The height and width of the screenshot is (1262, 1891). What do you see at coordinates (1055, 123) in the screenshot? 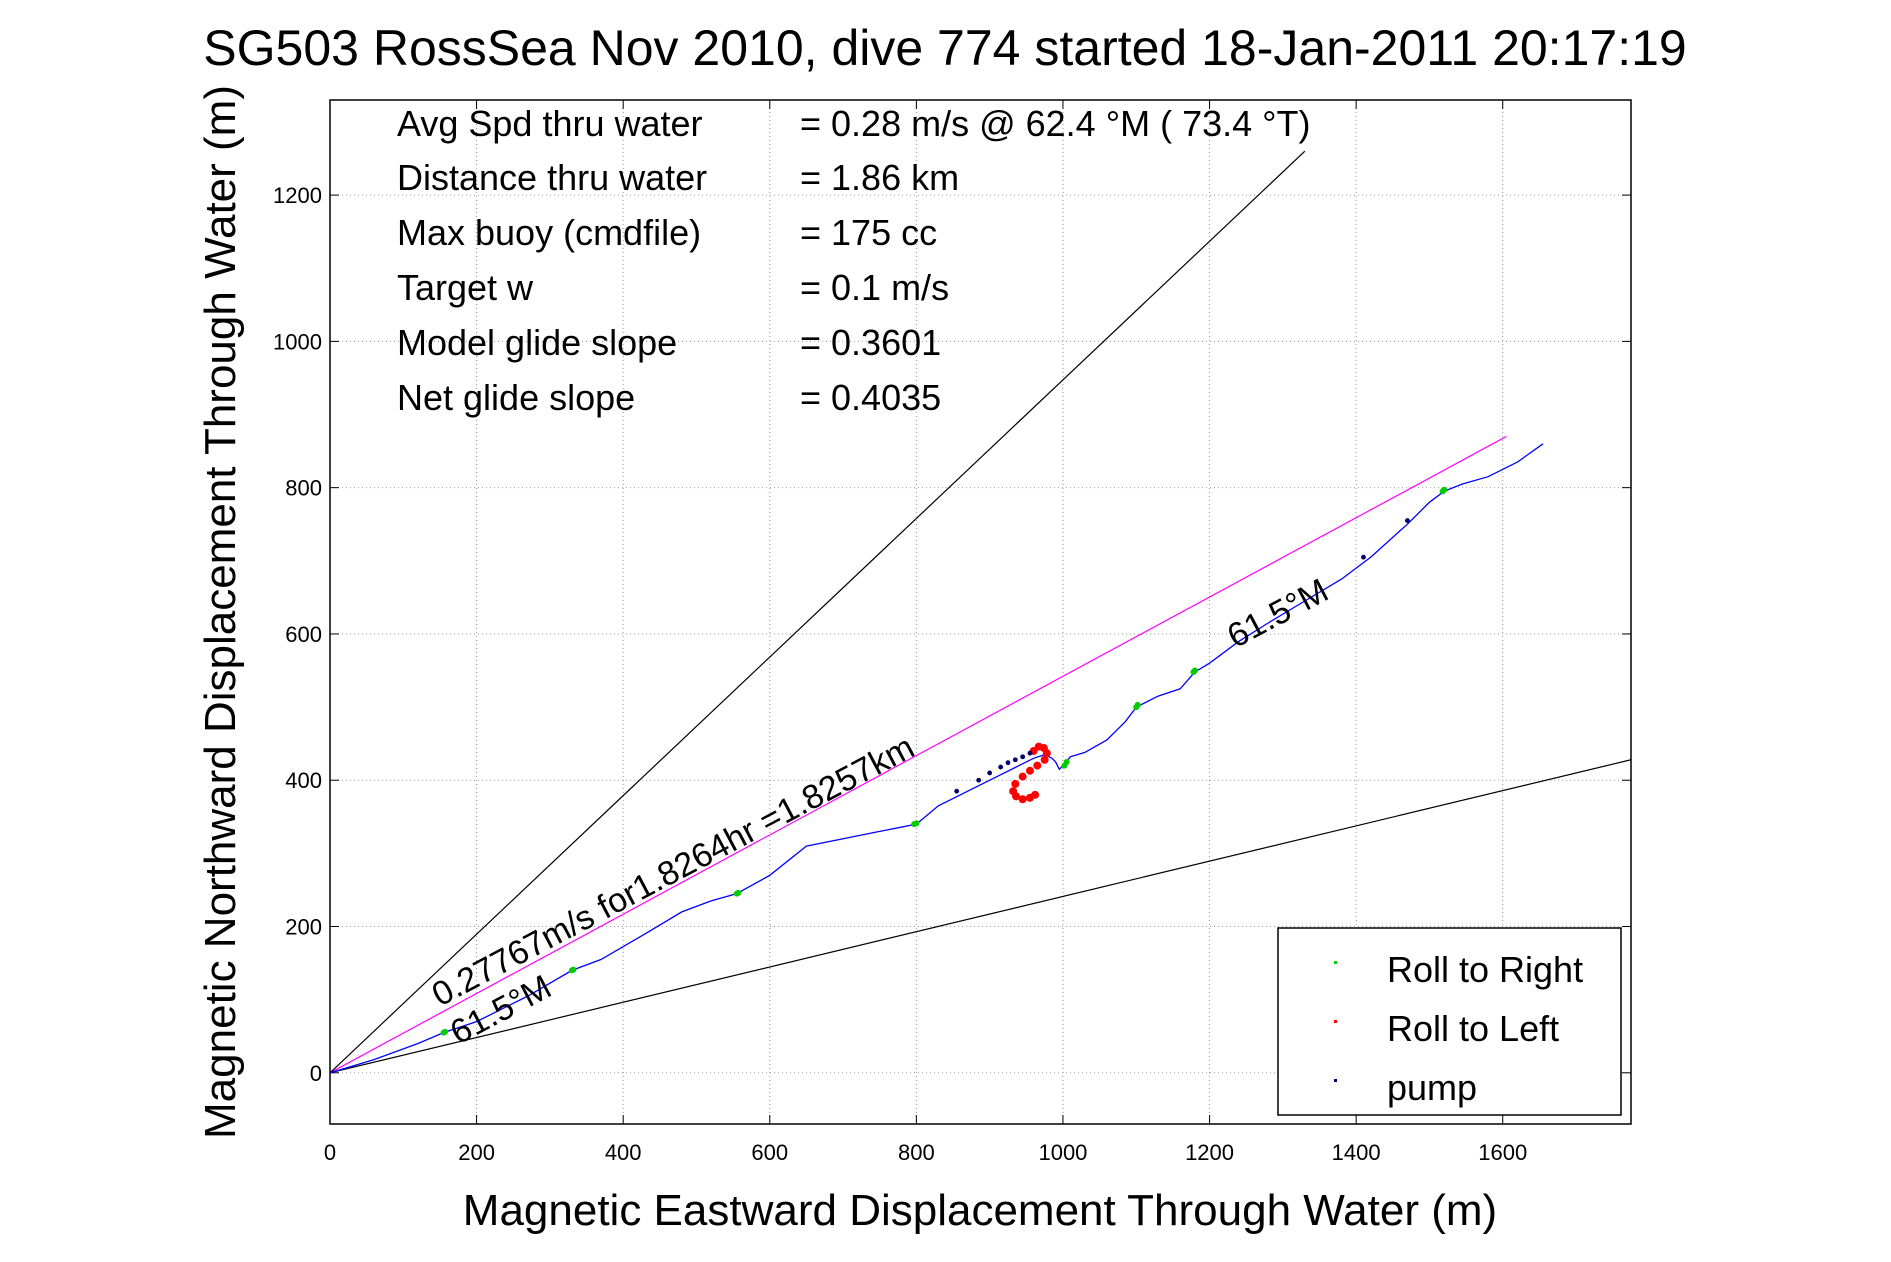
I see `stat-value-avg-spd: = 0.28 m/s @ 62.4 °M ( 73.4 °T)` at bounding box center [1055, 123].